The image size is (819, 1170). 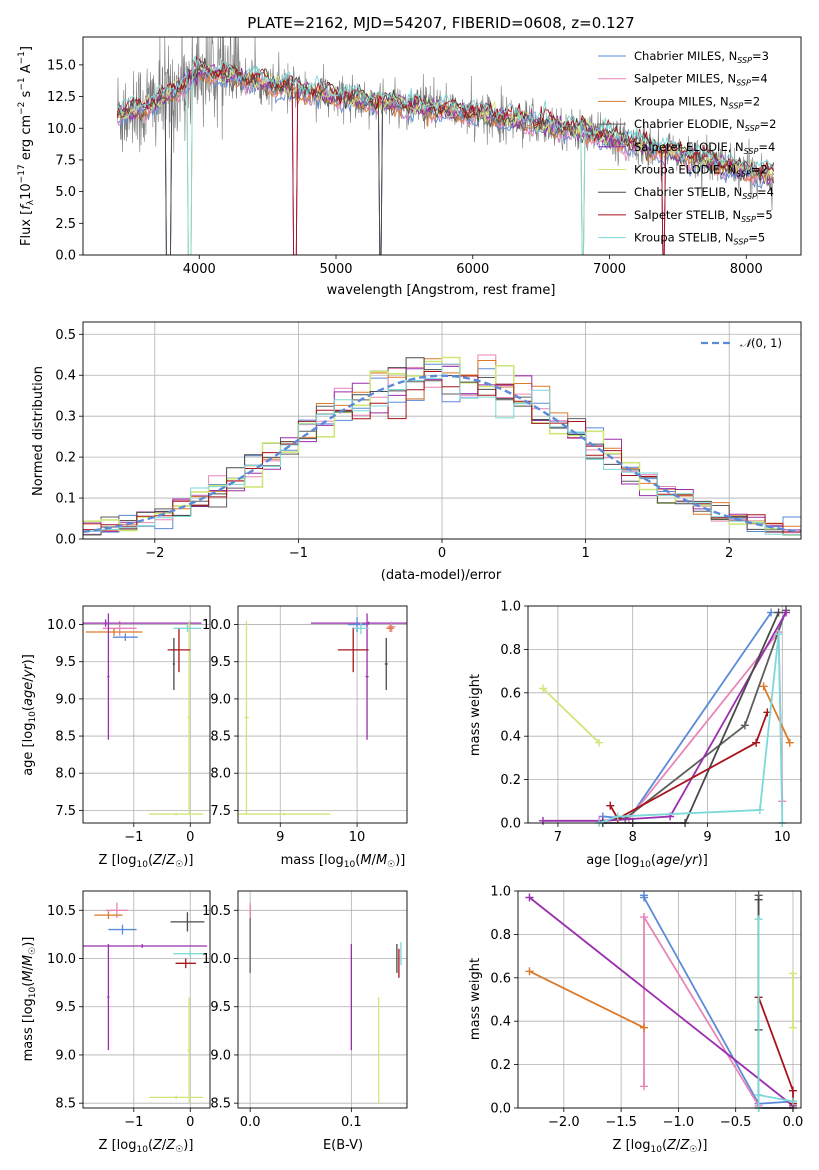 What do you see at coordinates (65, 662) in the screenshot?
I see `y-tick-label: 9.5` at bounding box center [65, 662].